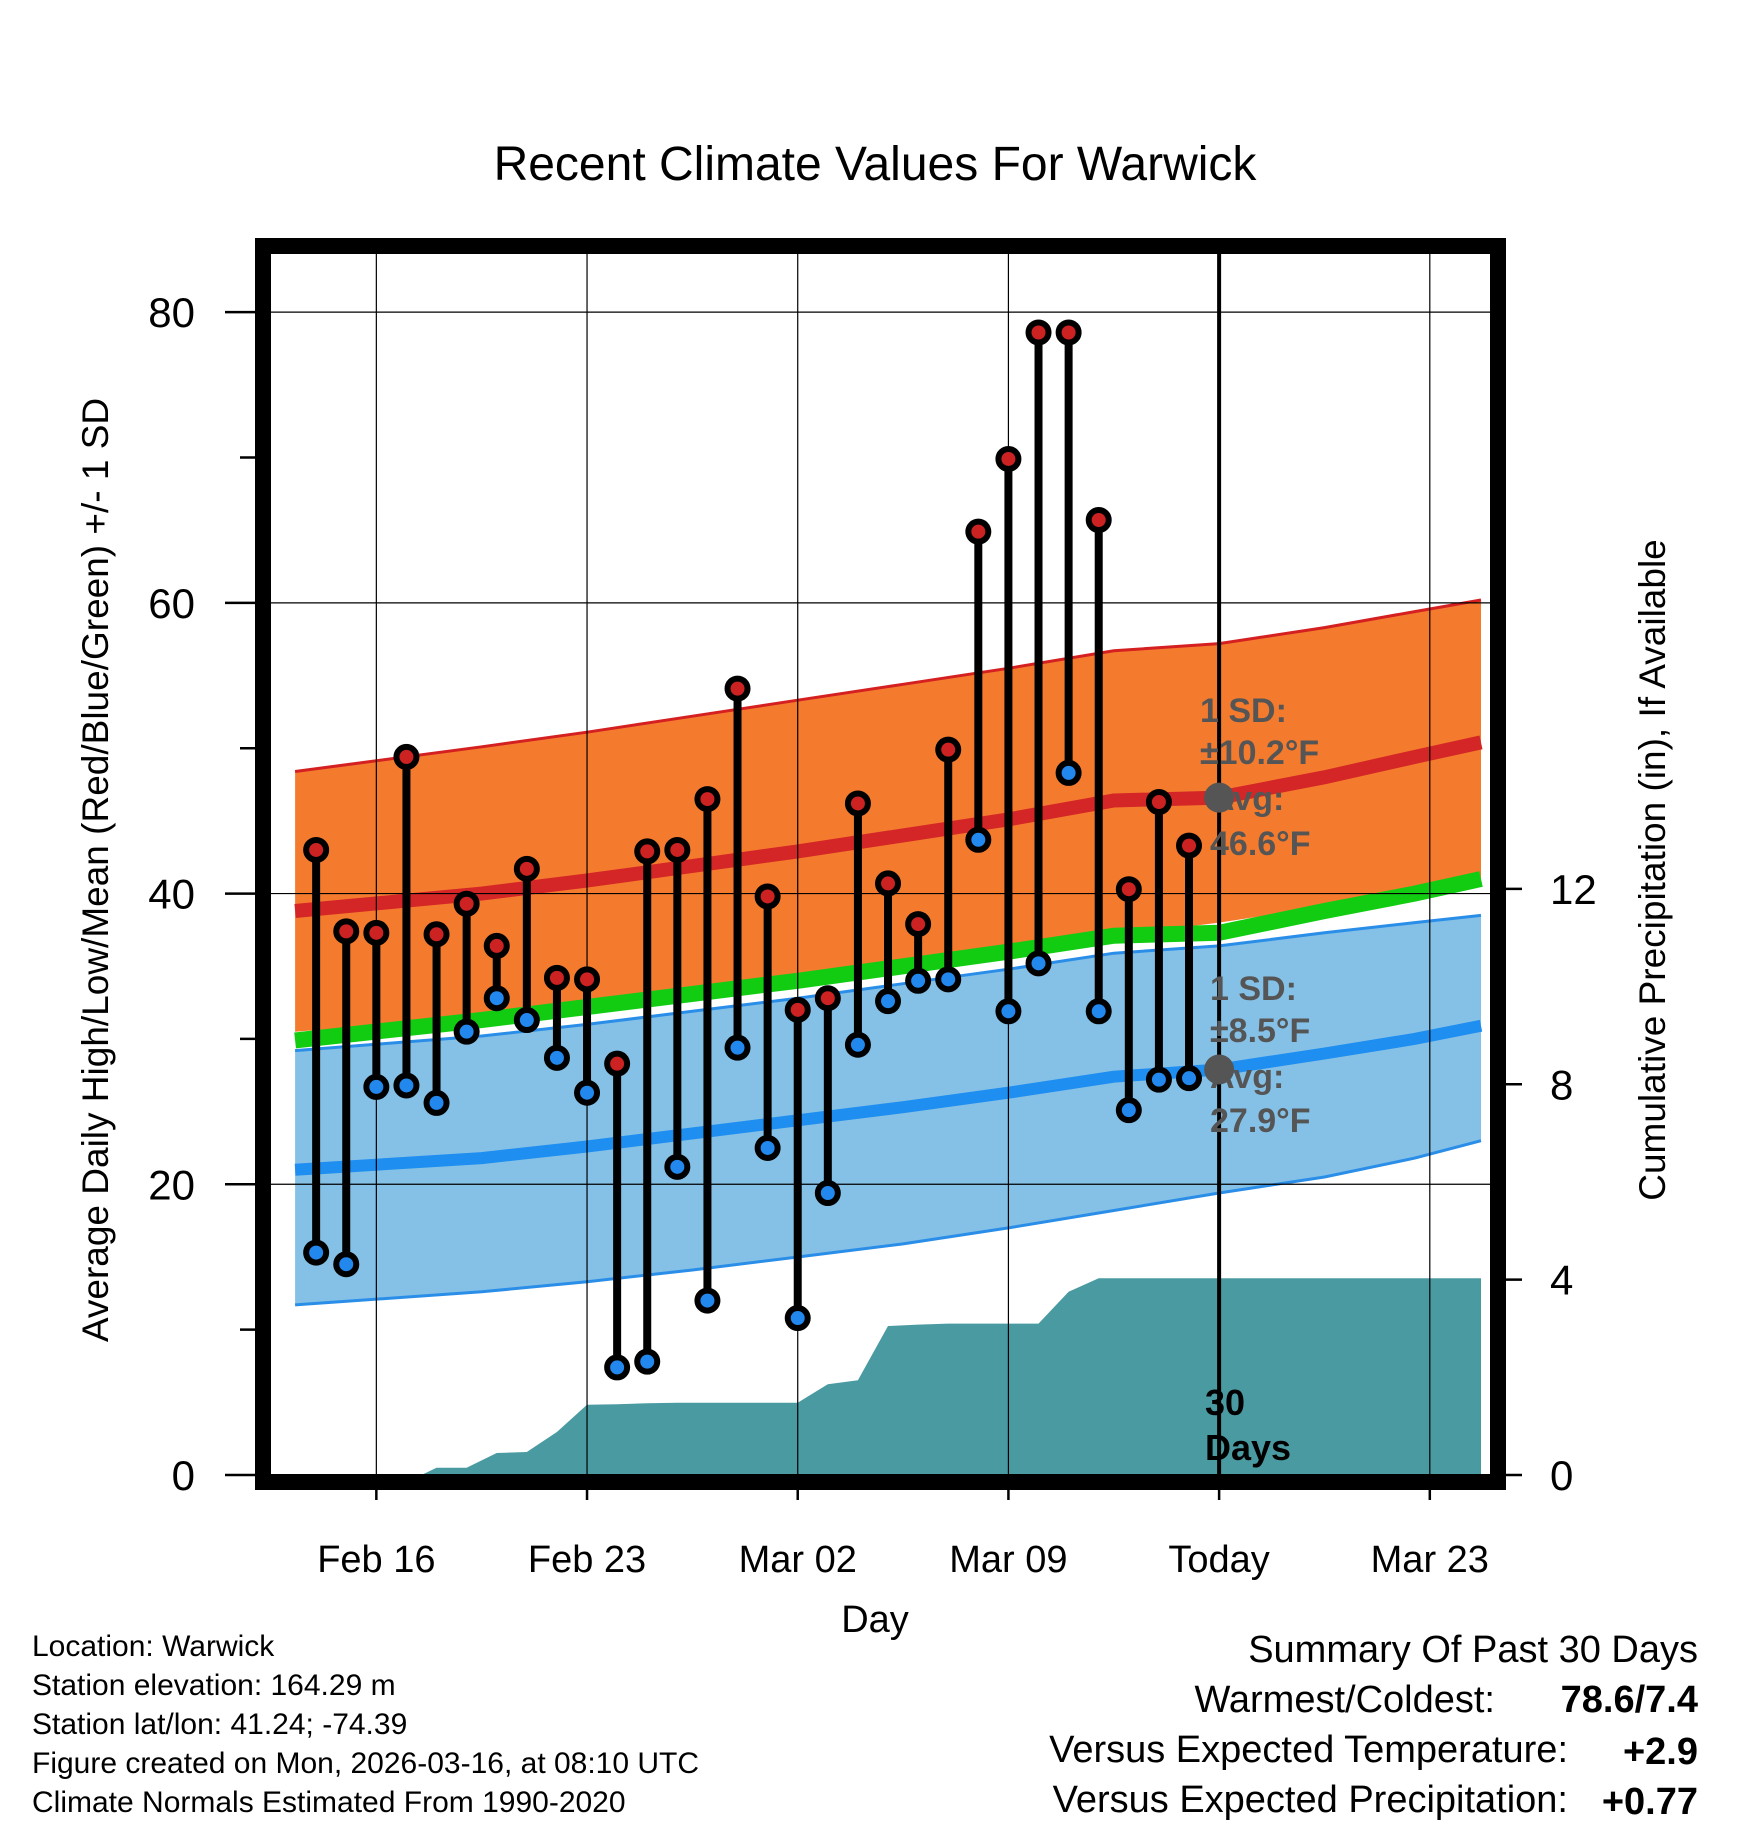 The height and width of the screenshot is (1828, 1748). Describe the element at coordinates (183, 1475) in the screenshot. I see `y-tick-label: 0` at that location.